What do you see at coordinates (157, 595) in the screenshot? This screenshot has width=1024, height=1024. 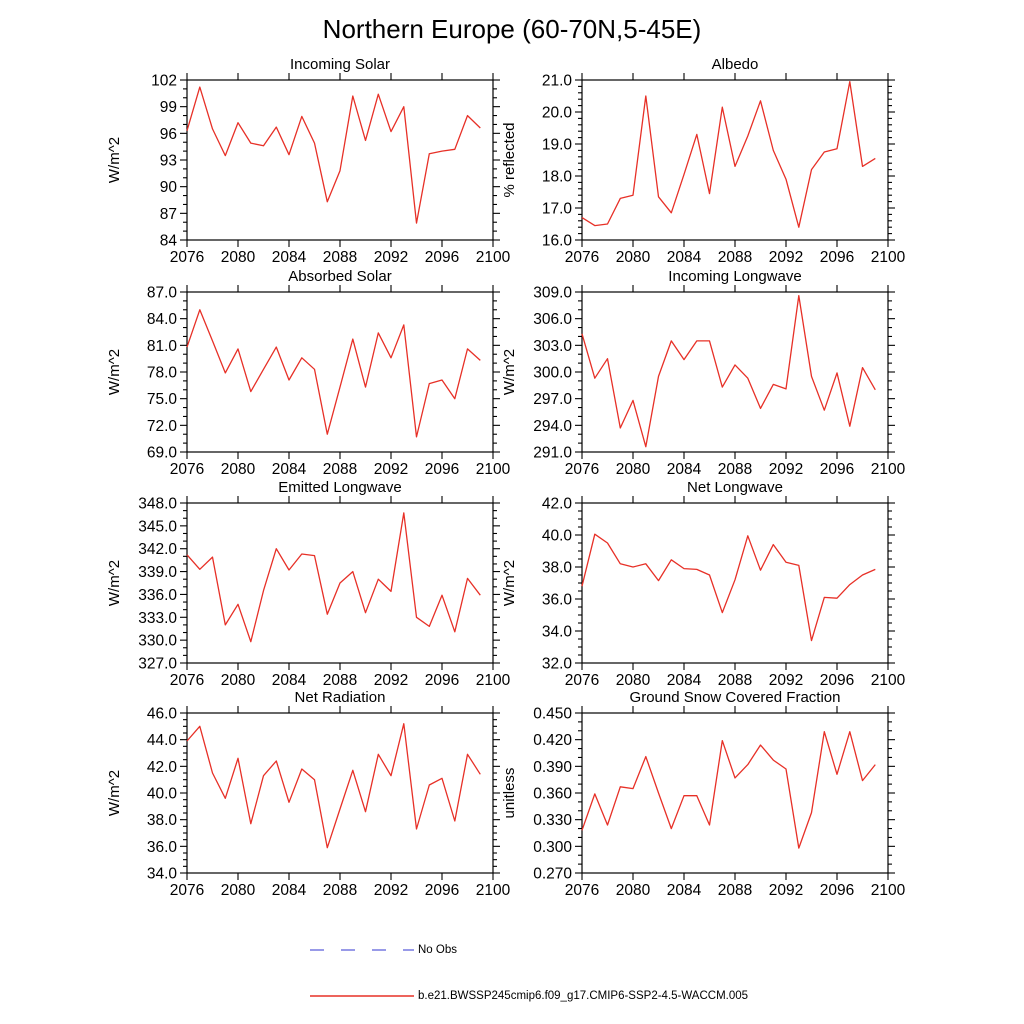 I see `y-tick-label: 336.0` at bounding box center [157, 595].